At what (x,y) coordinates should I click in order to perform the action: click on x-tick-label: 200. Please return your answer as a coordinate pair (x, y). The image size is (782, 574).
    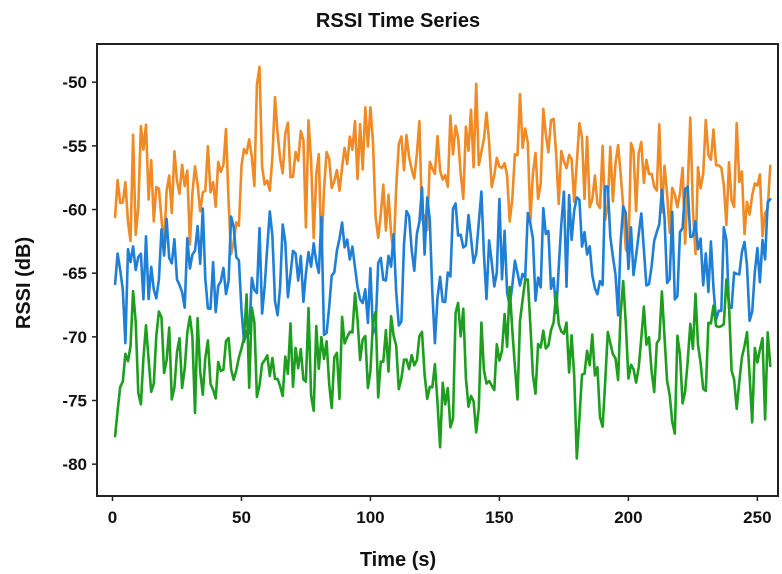
    Looking at the image, I should click on (628, 517).